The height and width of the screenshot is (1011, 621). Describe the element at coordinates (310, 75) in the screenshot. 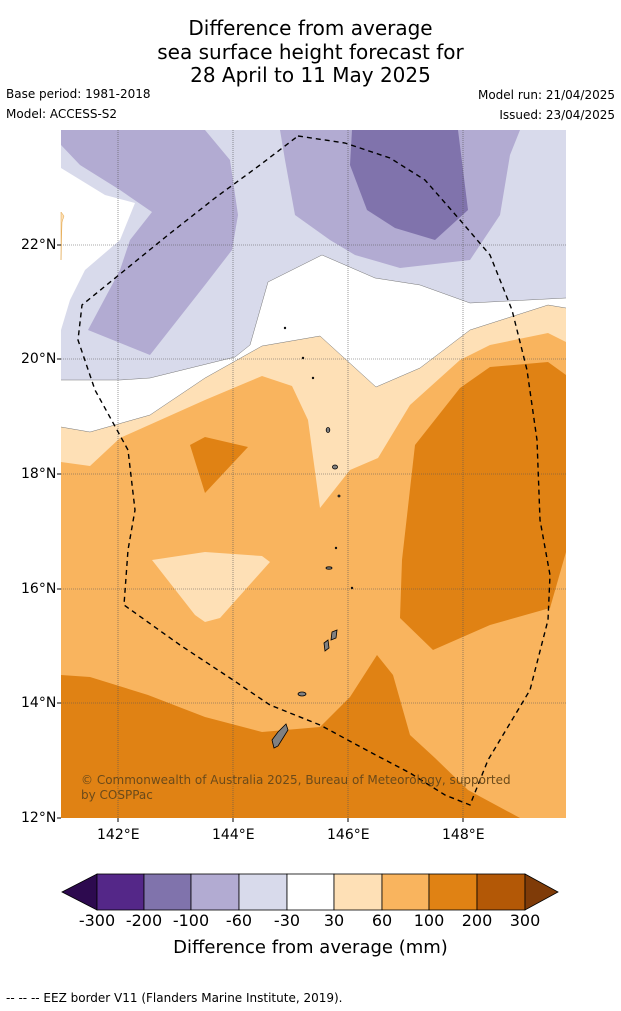

I see `title-line-3: 28 April to 11 May 2025` at that location.